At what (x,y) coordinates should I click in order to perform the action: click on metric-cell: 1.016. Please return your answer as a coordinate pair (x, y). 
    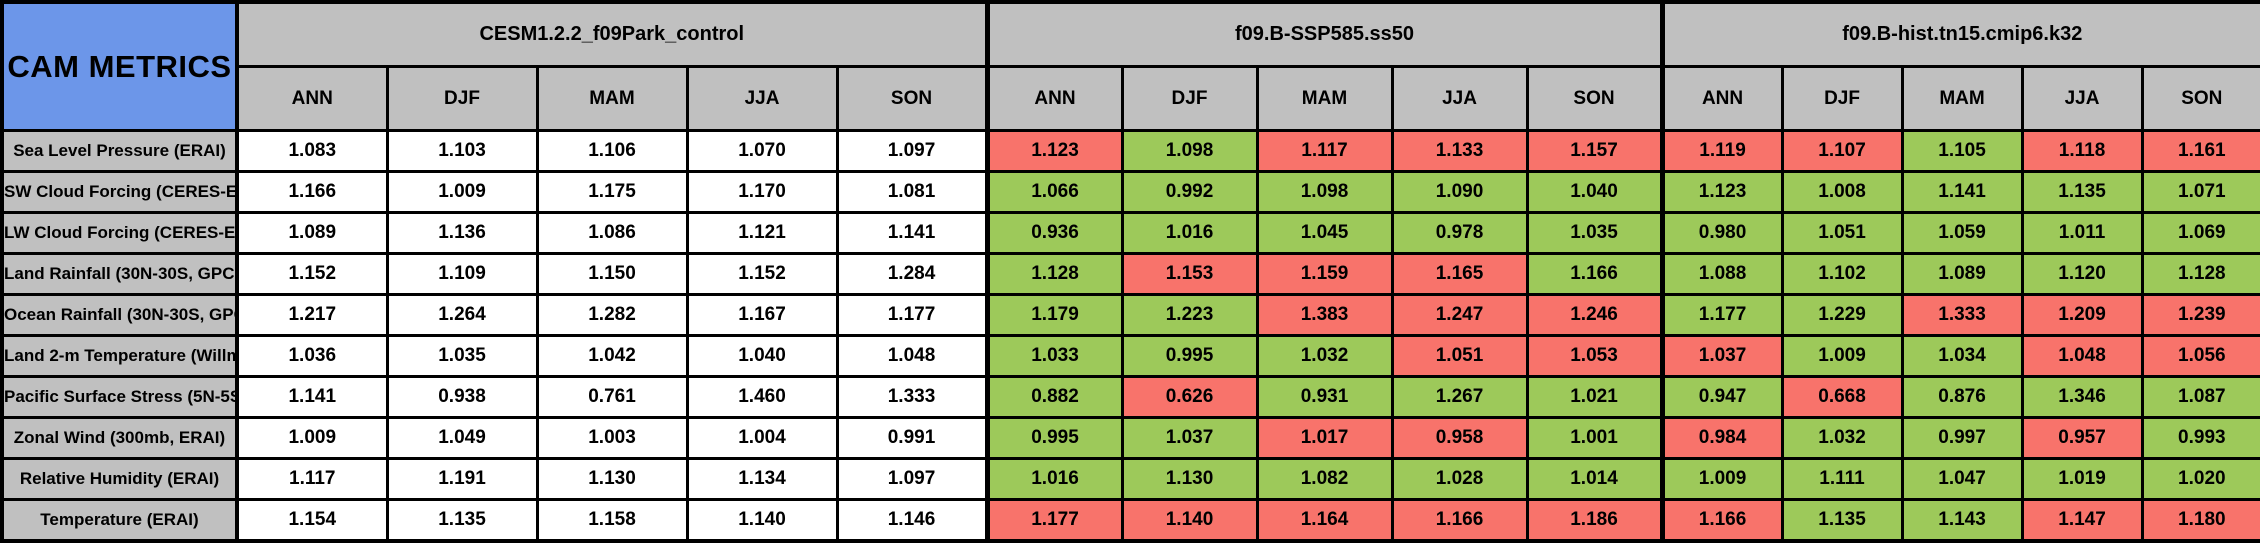
    Looking at the image, I should click on (1189, 233).